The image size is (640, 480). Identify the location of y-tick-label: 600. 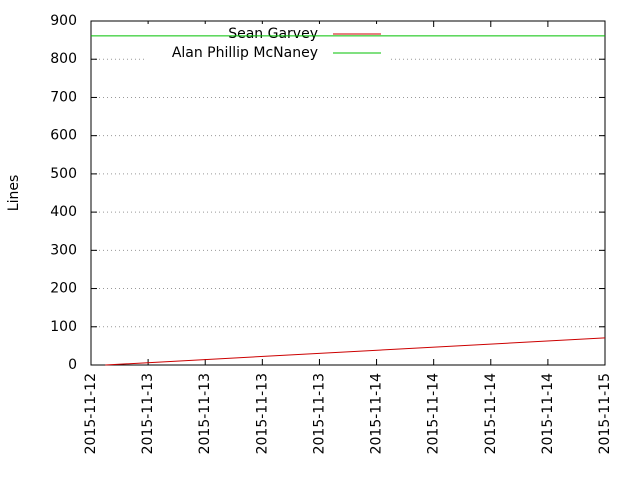
(63, 136).